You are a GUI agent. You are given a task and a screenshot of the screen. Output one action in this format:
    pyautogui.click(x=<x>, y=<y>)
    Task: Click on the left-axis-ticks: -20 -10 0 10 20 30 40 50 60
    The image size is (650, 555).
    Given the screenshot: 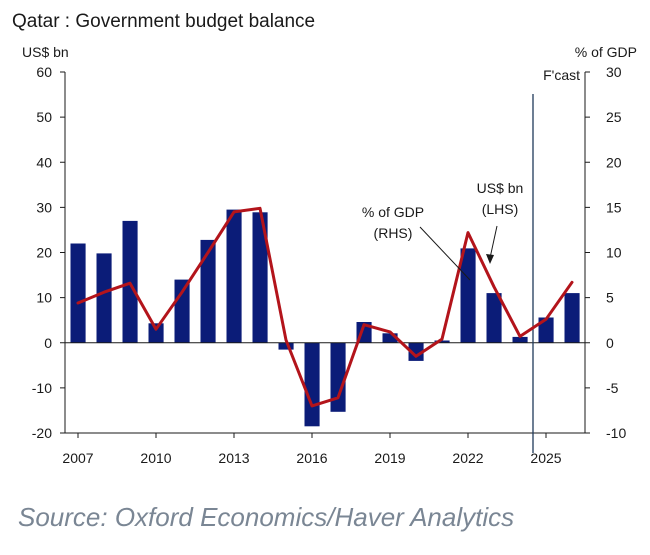 What is the action you would take?
    pyautogui.click(x=48, y=252)
    